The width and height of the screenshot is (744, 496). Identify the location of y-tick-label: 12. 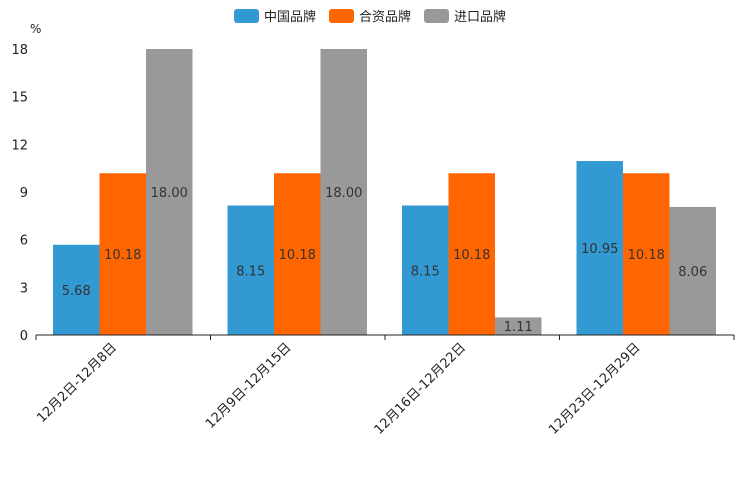
(19, 145).